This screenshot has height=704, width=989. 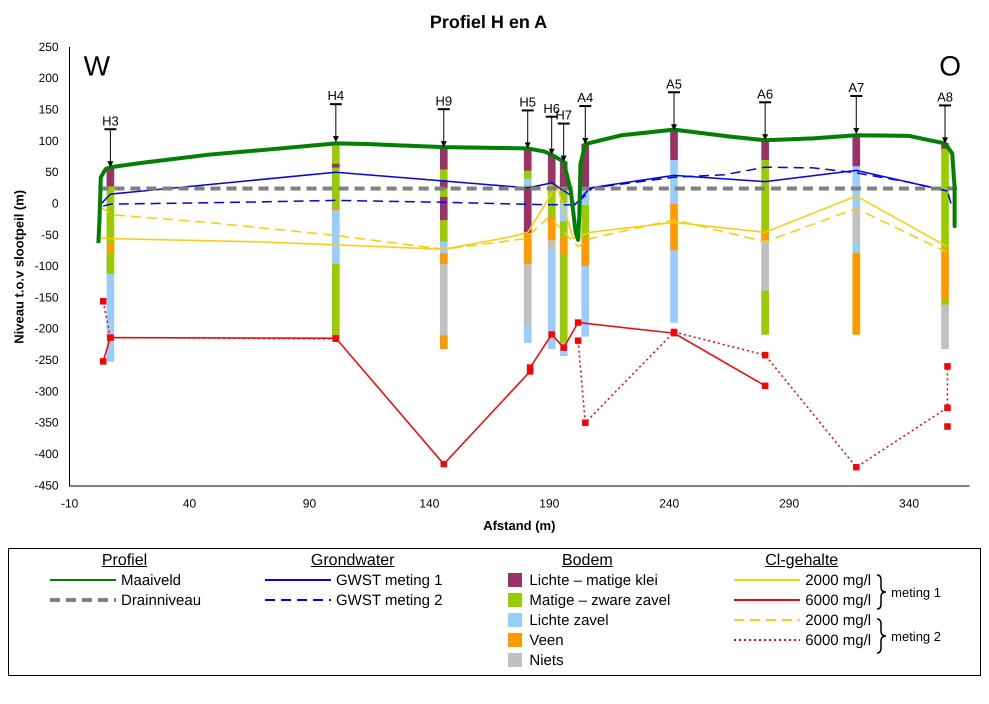 I want to click on annotation: A8, so click(x=945, y=97).